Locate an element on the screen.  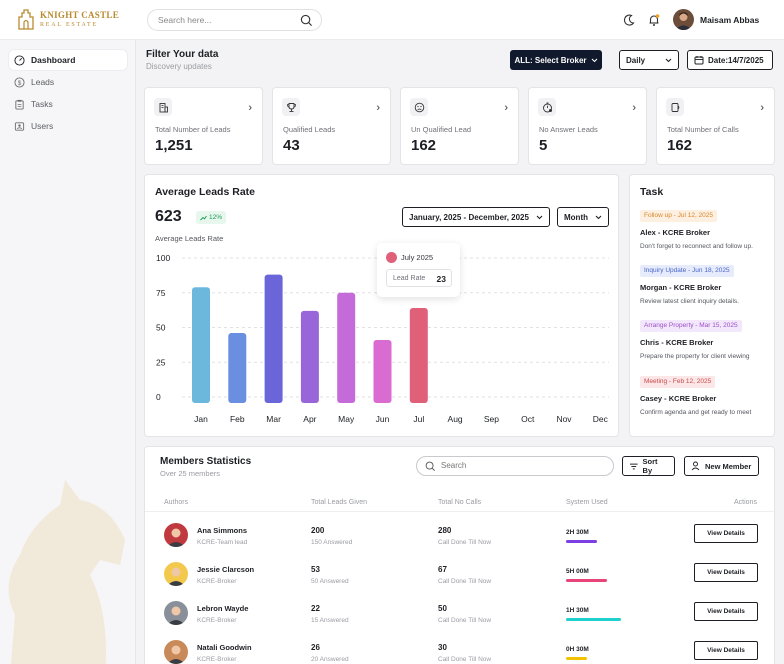
member-name: Natali Goodwin is located at coordinates (224, 647).